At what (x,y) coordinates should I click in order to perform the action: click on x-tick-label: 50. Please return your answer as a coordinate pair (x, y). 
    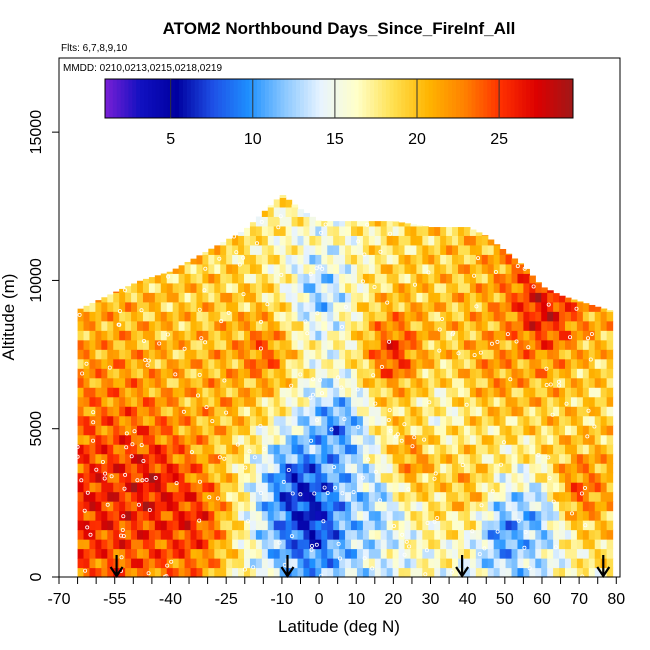
    Looking at the image, I should click on (505, 599).